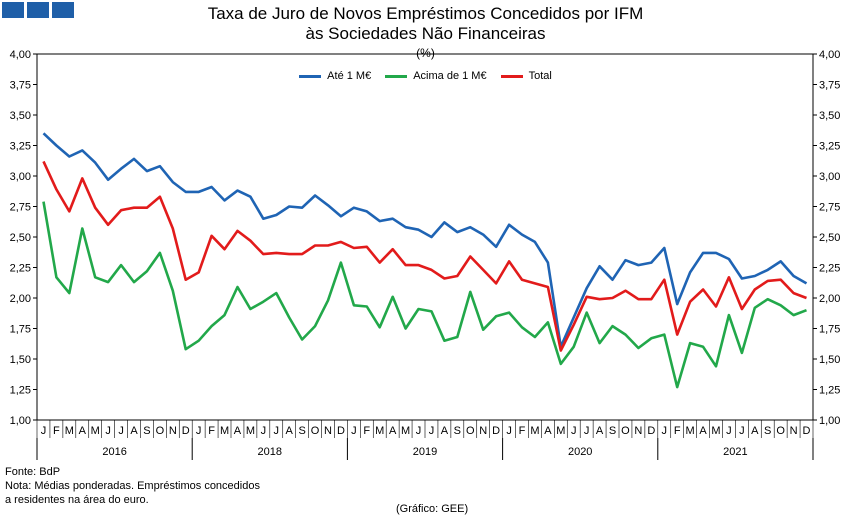 The width and height of the screenshot is (851, 518). What do you see at coordinates (425, 33) in the screenshot?
I see `chart-title-line2: às Sociedades Não Financeiras` at bounding box center [425, 33].